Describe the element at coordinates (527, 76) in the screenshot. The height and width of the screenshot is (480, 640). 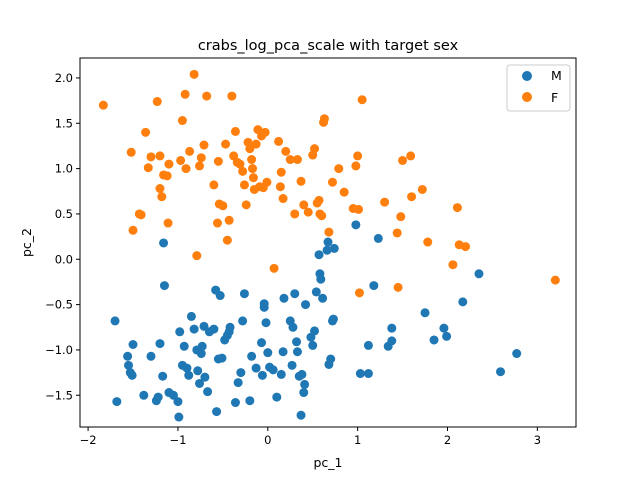
I see `legend-marker-m` at that location.